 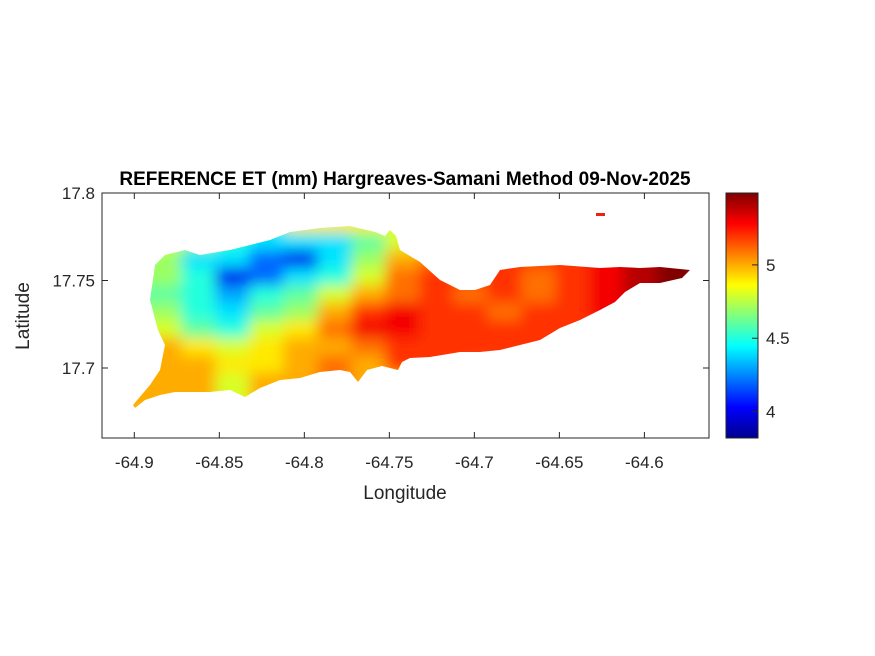 I want to click on colorbar-tick-label: 5, so click(x=770, y=265).